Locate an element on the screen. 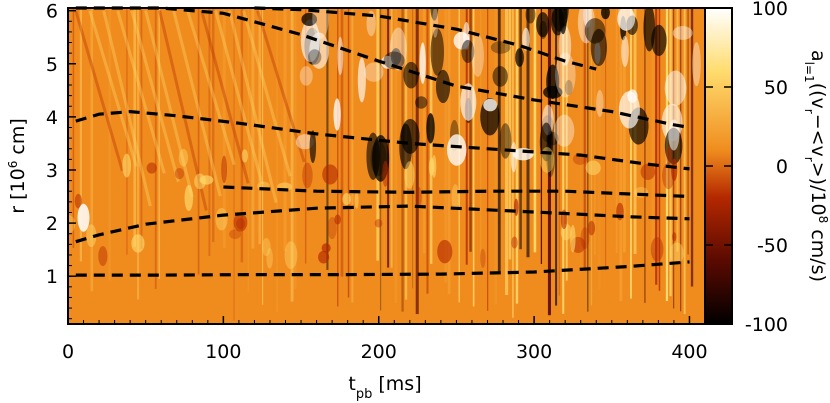 Image resolution: width=830 pixels, height=403 pixels. x-tick-label: 400 is located at coordinates (689, 352).